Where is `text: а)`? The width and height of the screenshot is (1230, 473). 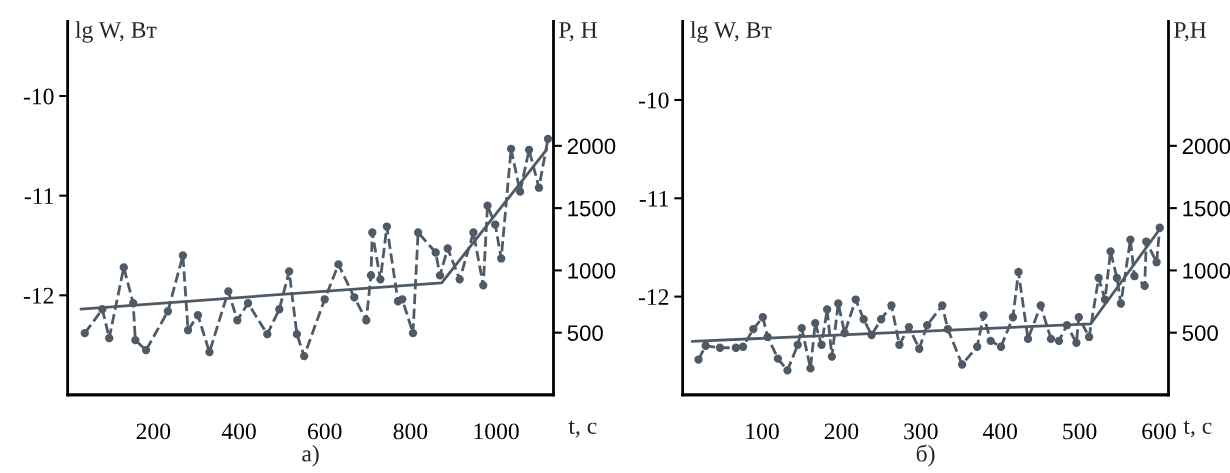
text: а) is located at coordinates (310, 455).